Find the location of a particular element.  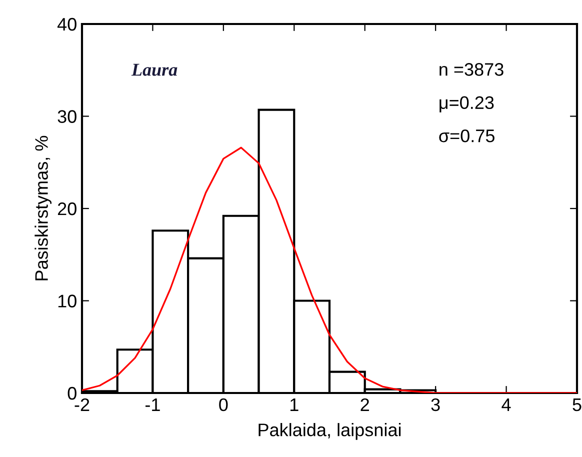

annotation: n =3873 is located at coordinates (472, 69).